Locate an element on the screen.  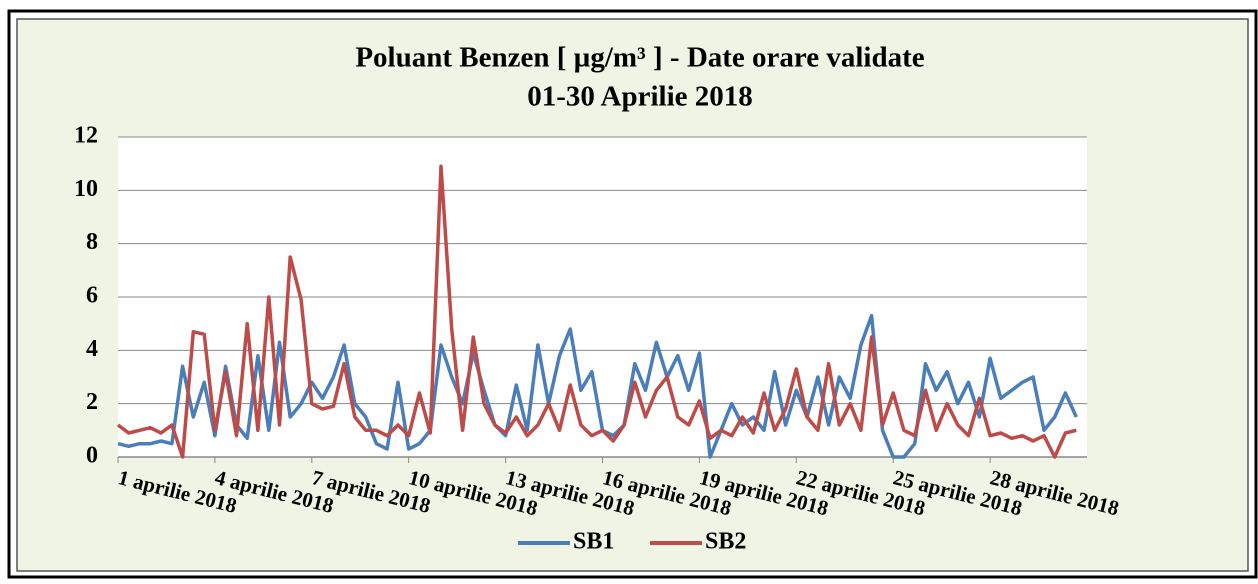
y-tick-label: 0 is located at coordinates (92, 456).